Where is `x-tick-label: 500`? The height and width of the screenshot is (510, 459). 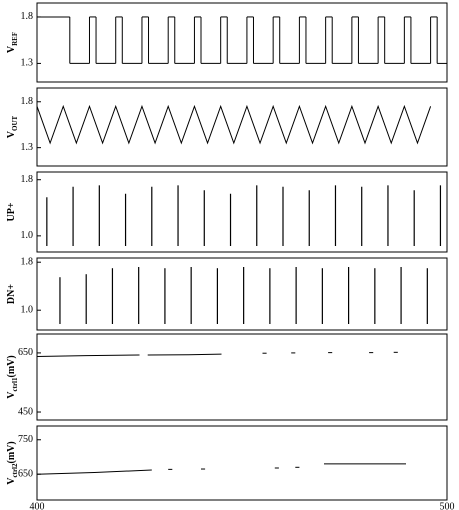
x-tick-label: 500 is located at coordinates (447, 505).